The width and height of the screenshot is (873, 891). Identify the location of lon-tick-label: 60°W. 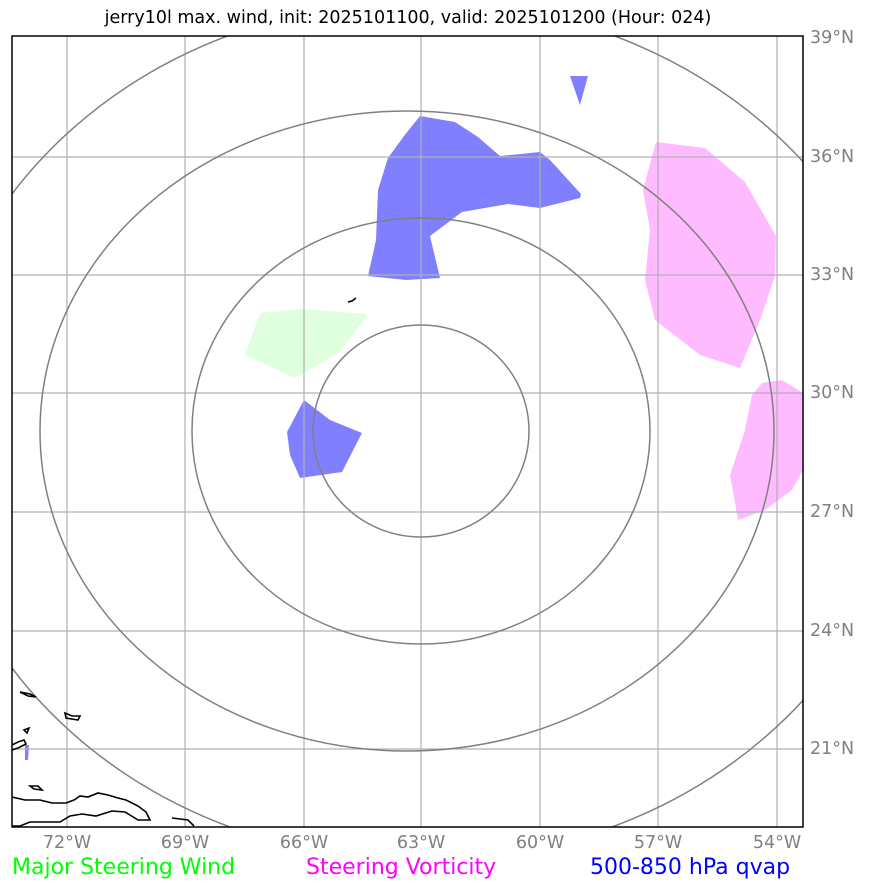
(540, 843).